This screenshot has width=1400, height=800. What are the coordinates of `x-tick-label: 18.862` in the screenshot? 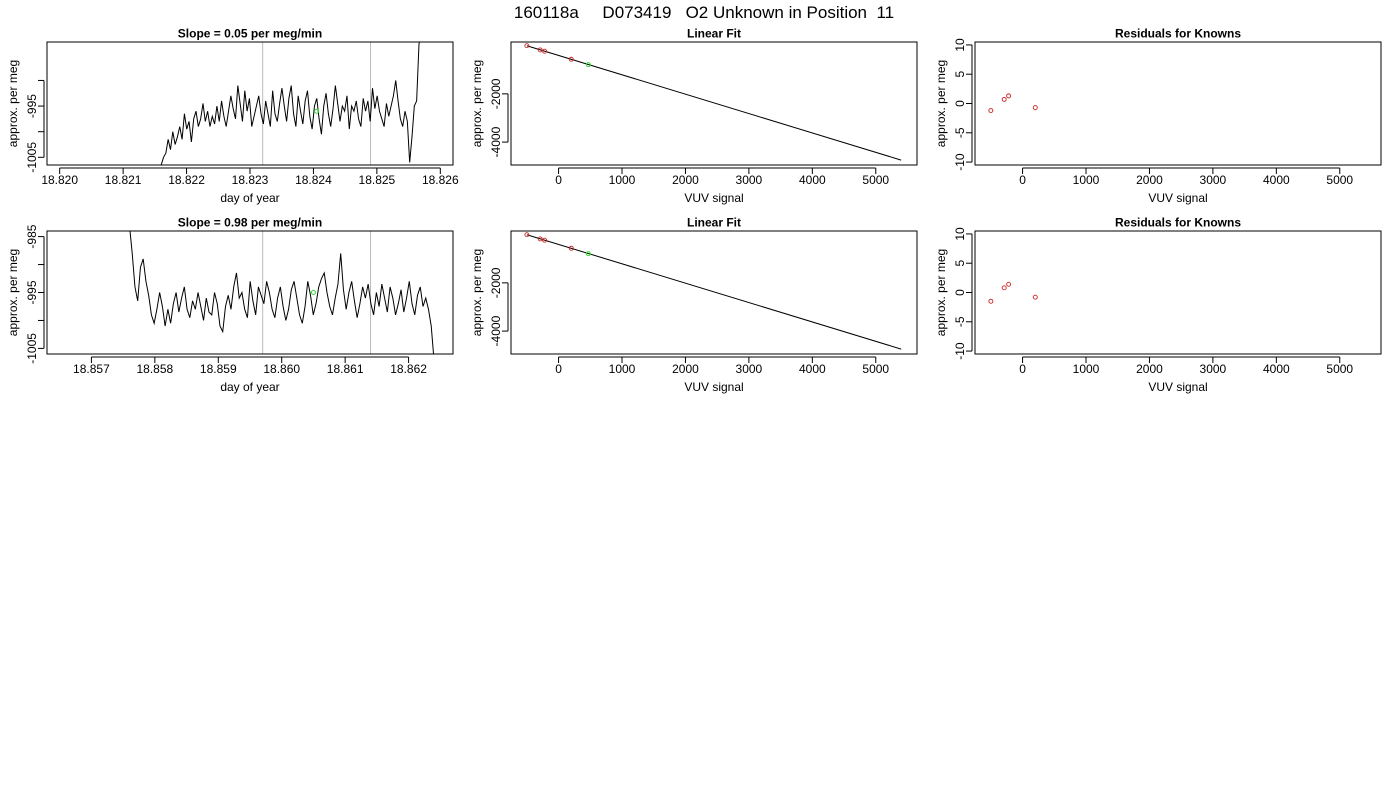 It's located at (408, 369).